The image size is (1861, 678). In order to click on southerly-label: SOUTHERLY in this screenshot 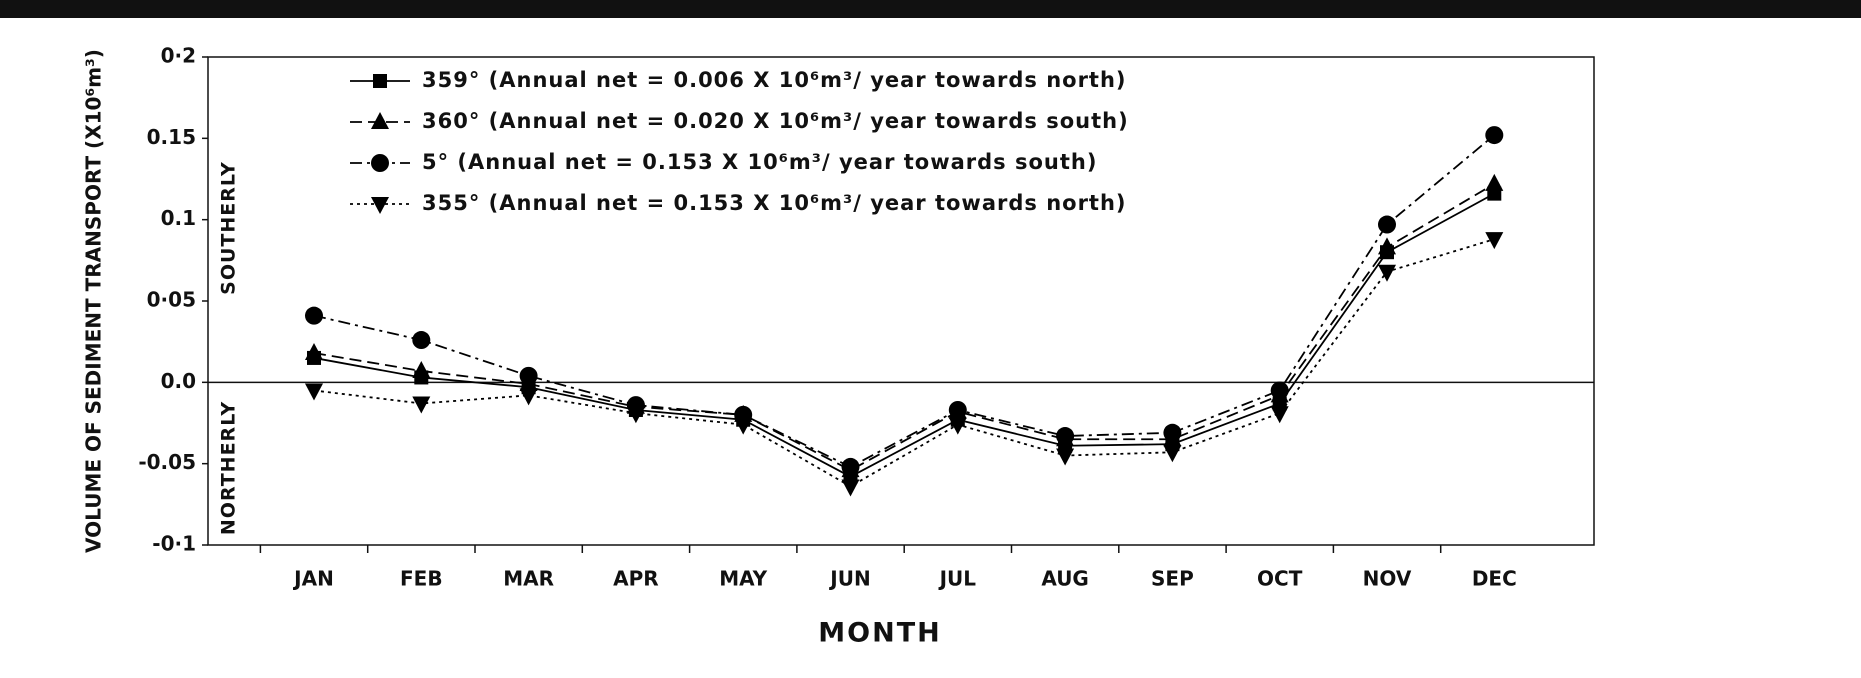, I will do `click(229, 228)`.